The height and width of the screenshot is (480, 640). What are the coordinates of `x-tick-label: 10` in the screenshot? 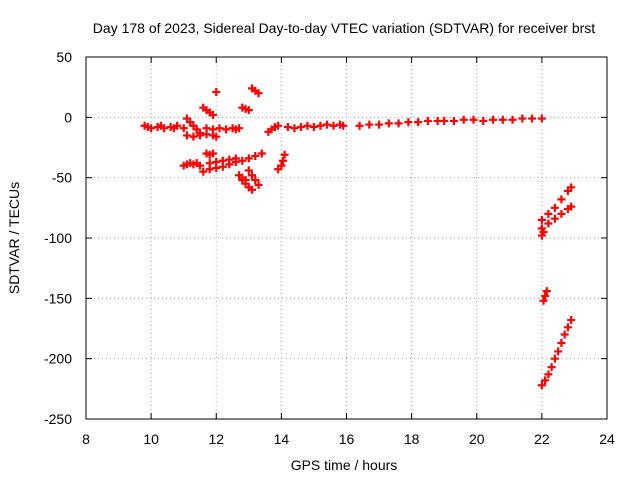 It's located at (151, 439).